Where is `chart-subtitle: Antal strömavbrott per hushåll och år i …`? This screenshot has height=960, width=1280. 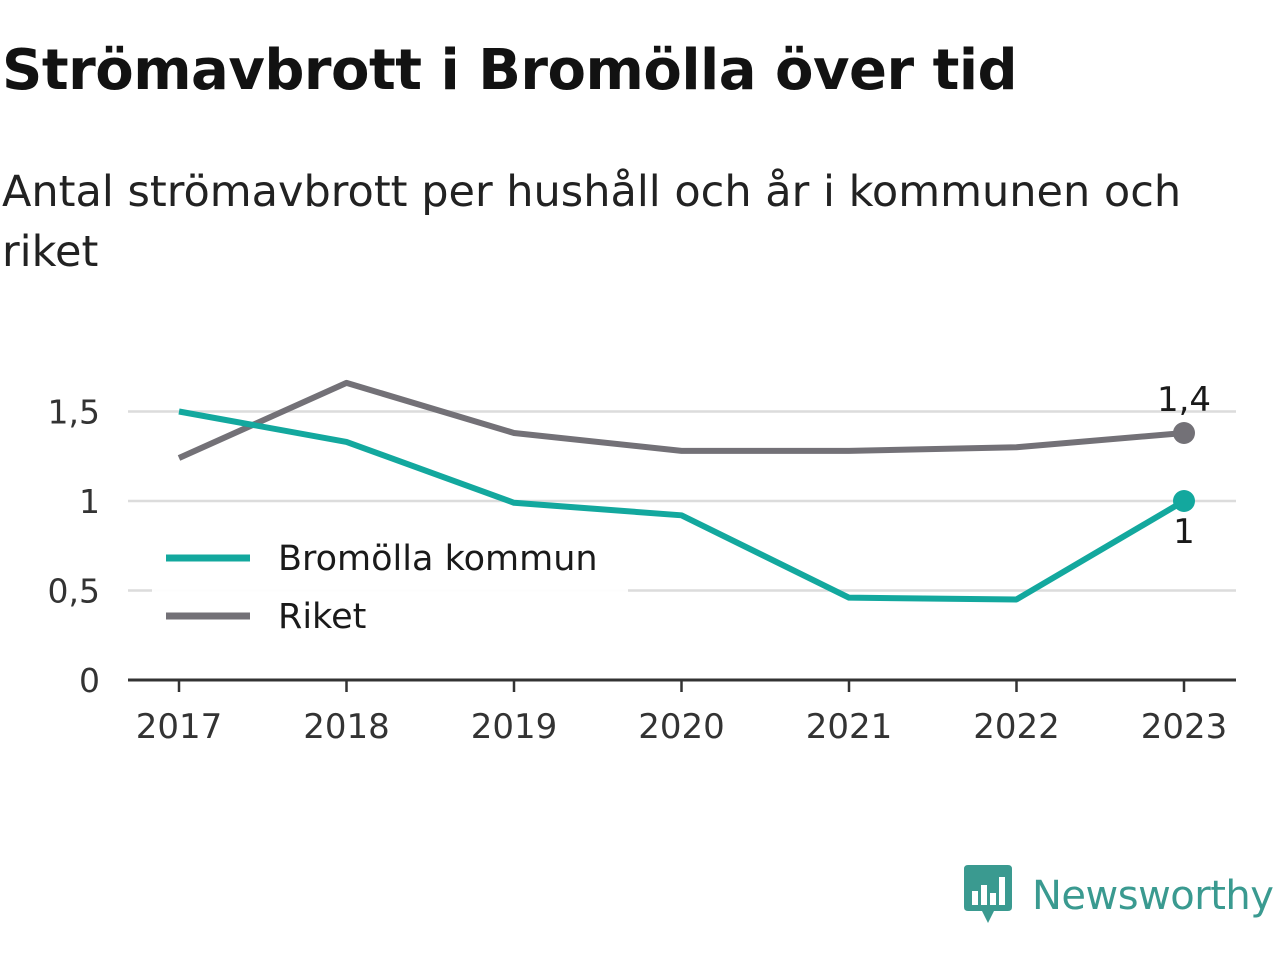 chart-subtitle: Antal strömavbrott per hushåll och år i … is located at coordinates (592, 222).